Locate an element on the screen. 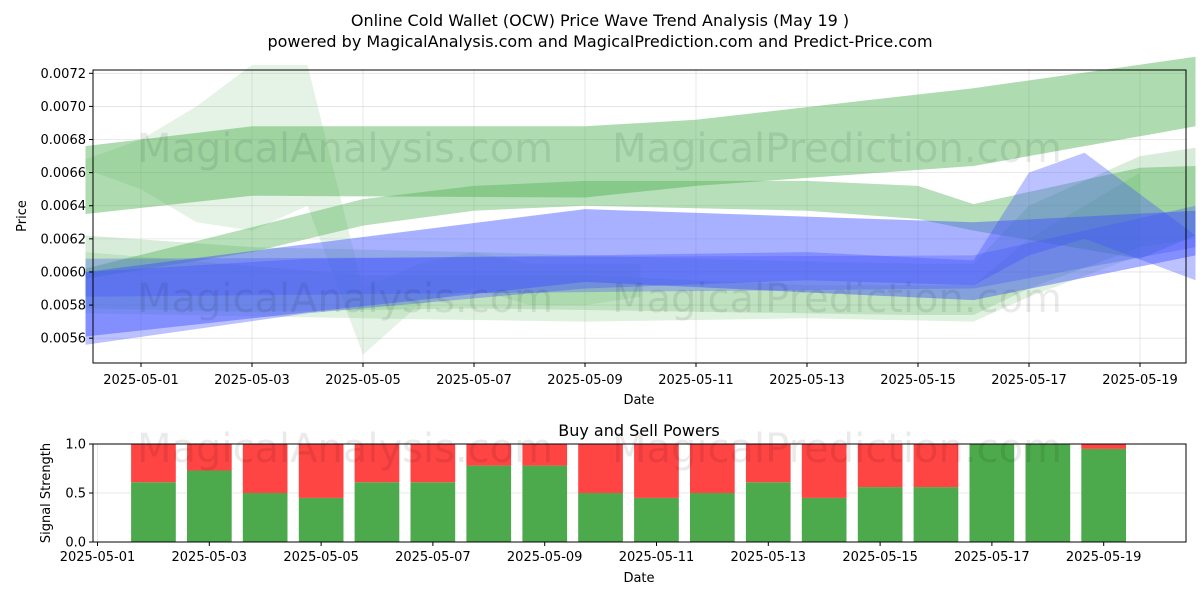 This screenshot has width=1200, height=604. top-y-tick-label: 0.0066 is located at coordinates (64, 173).